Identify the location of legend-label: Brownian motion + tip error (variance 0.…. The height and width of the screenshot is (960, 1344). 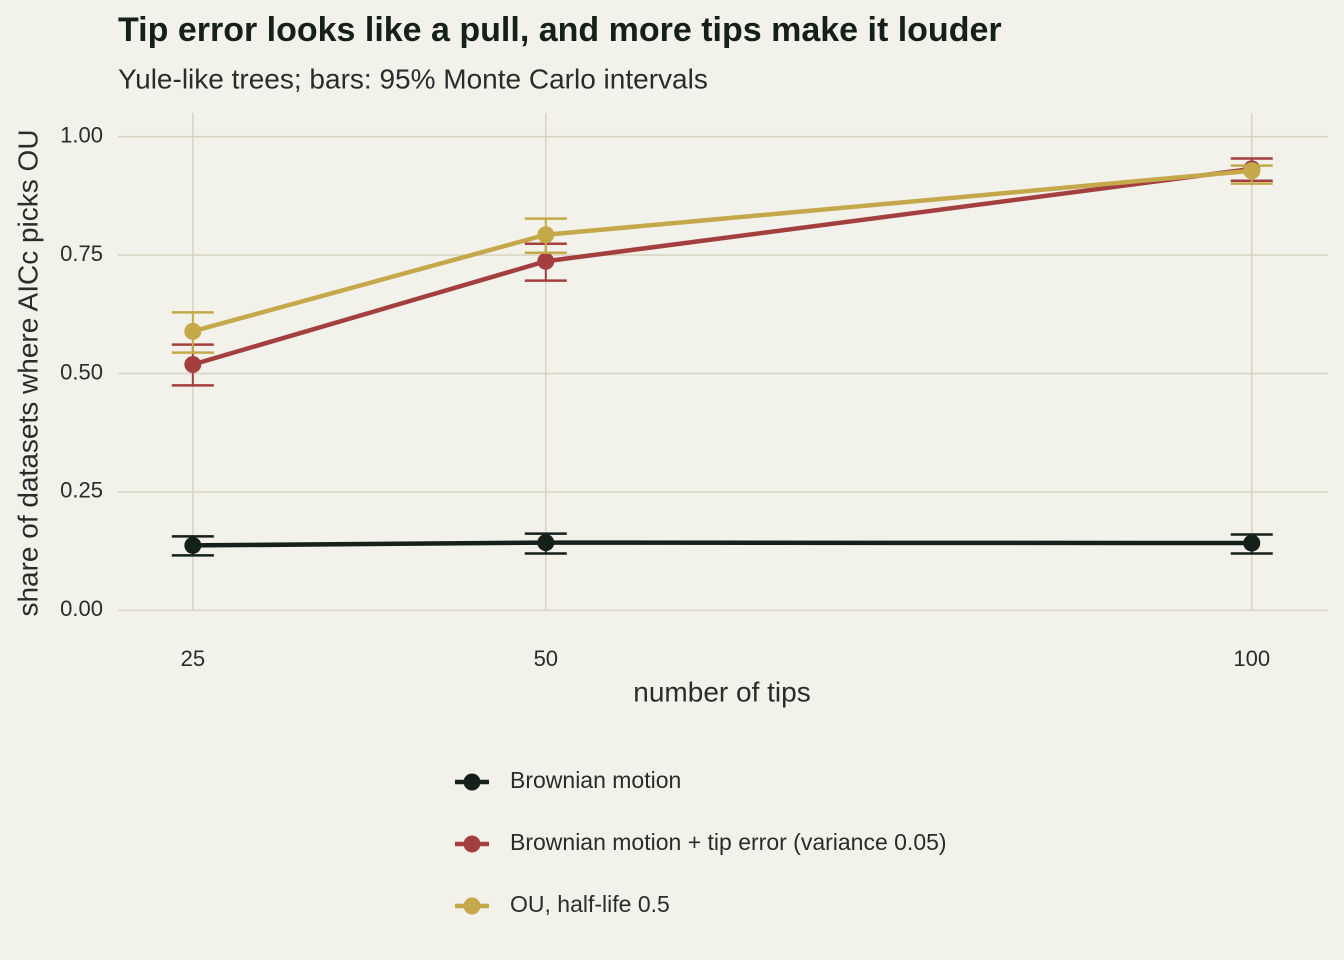
(728, 842).